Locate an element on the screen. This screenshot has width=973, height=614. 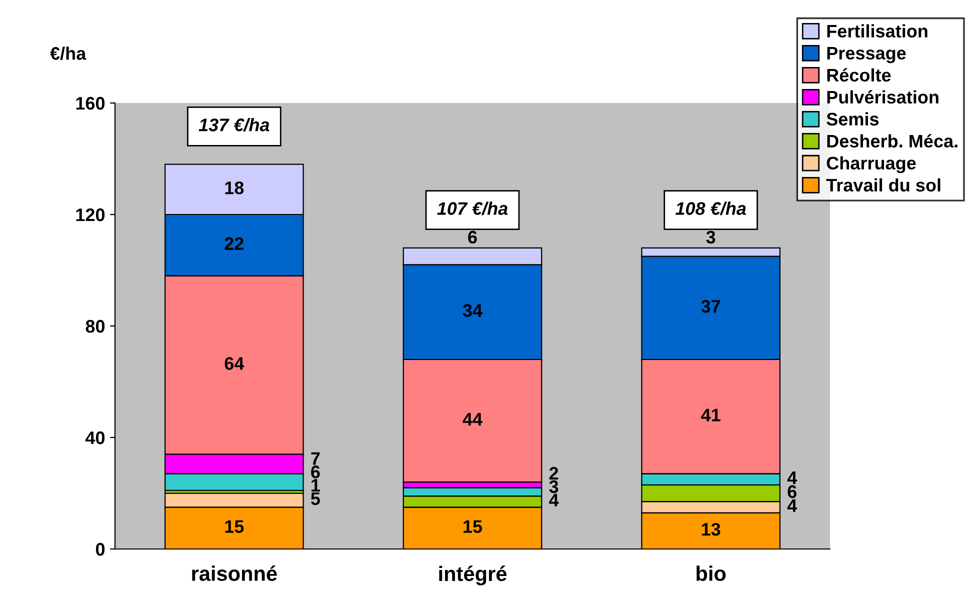
y-tick-label: 160 is located at coordinates (90, 103).